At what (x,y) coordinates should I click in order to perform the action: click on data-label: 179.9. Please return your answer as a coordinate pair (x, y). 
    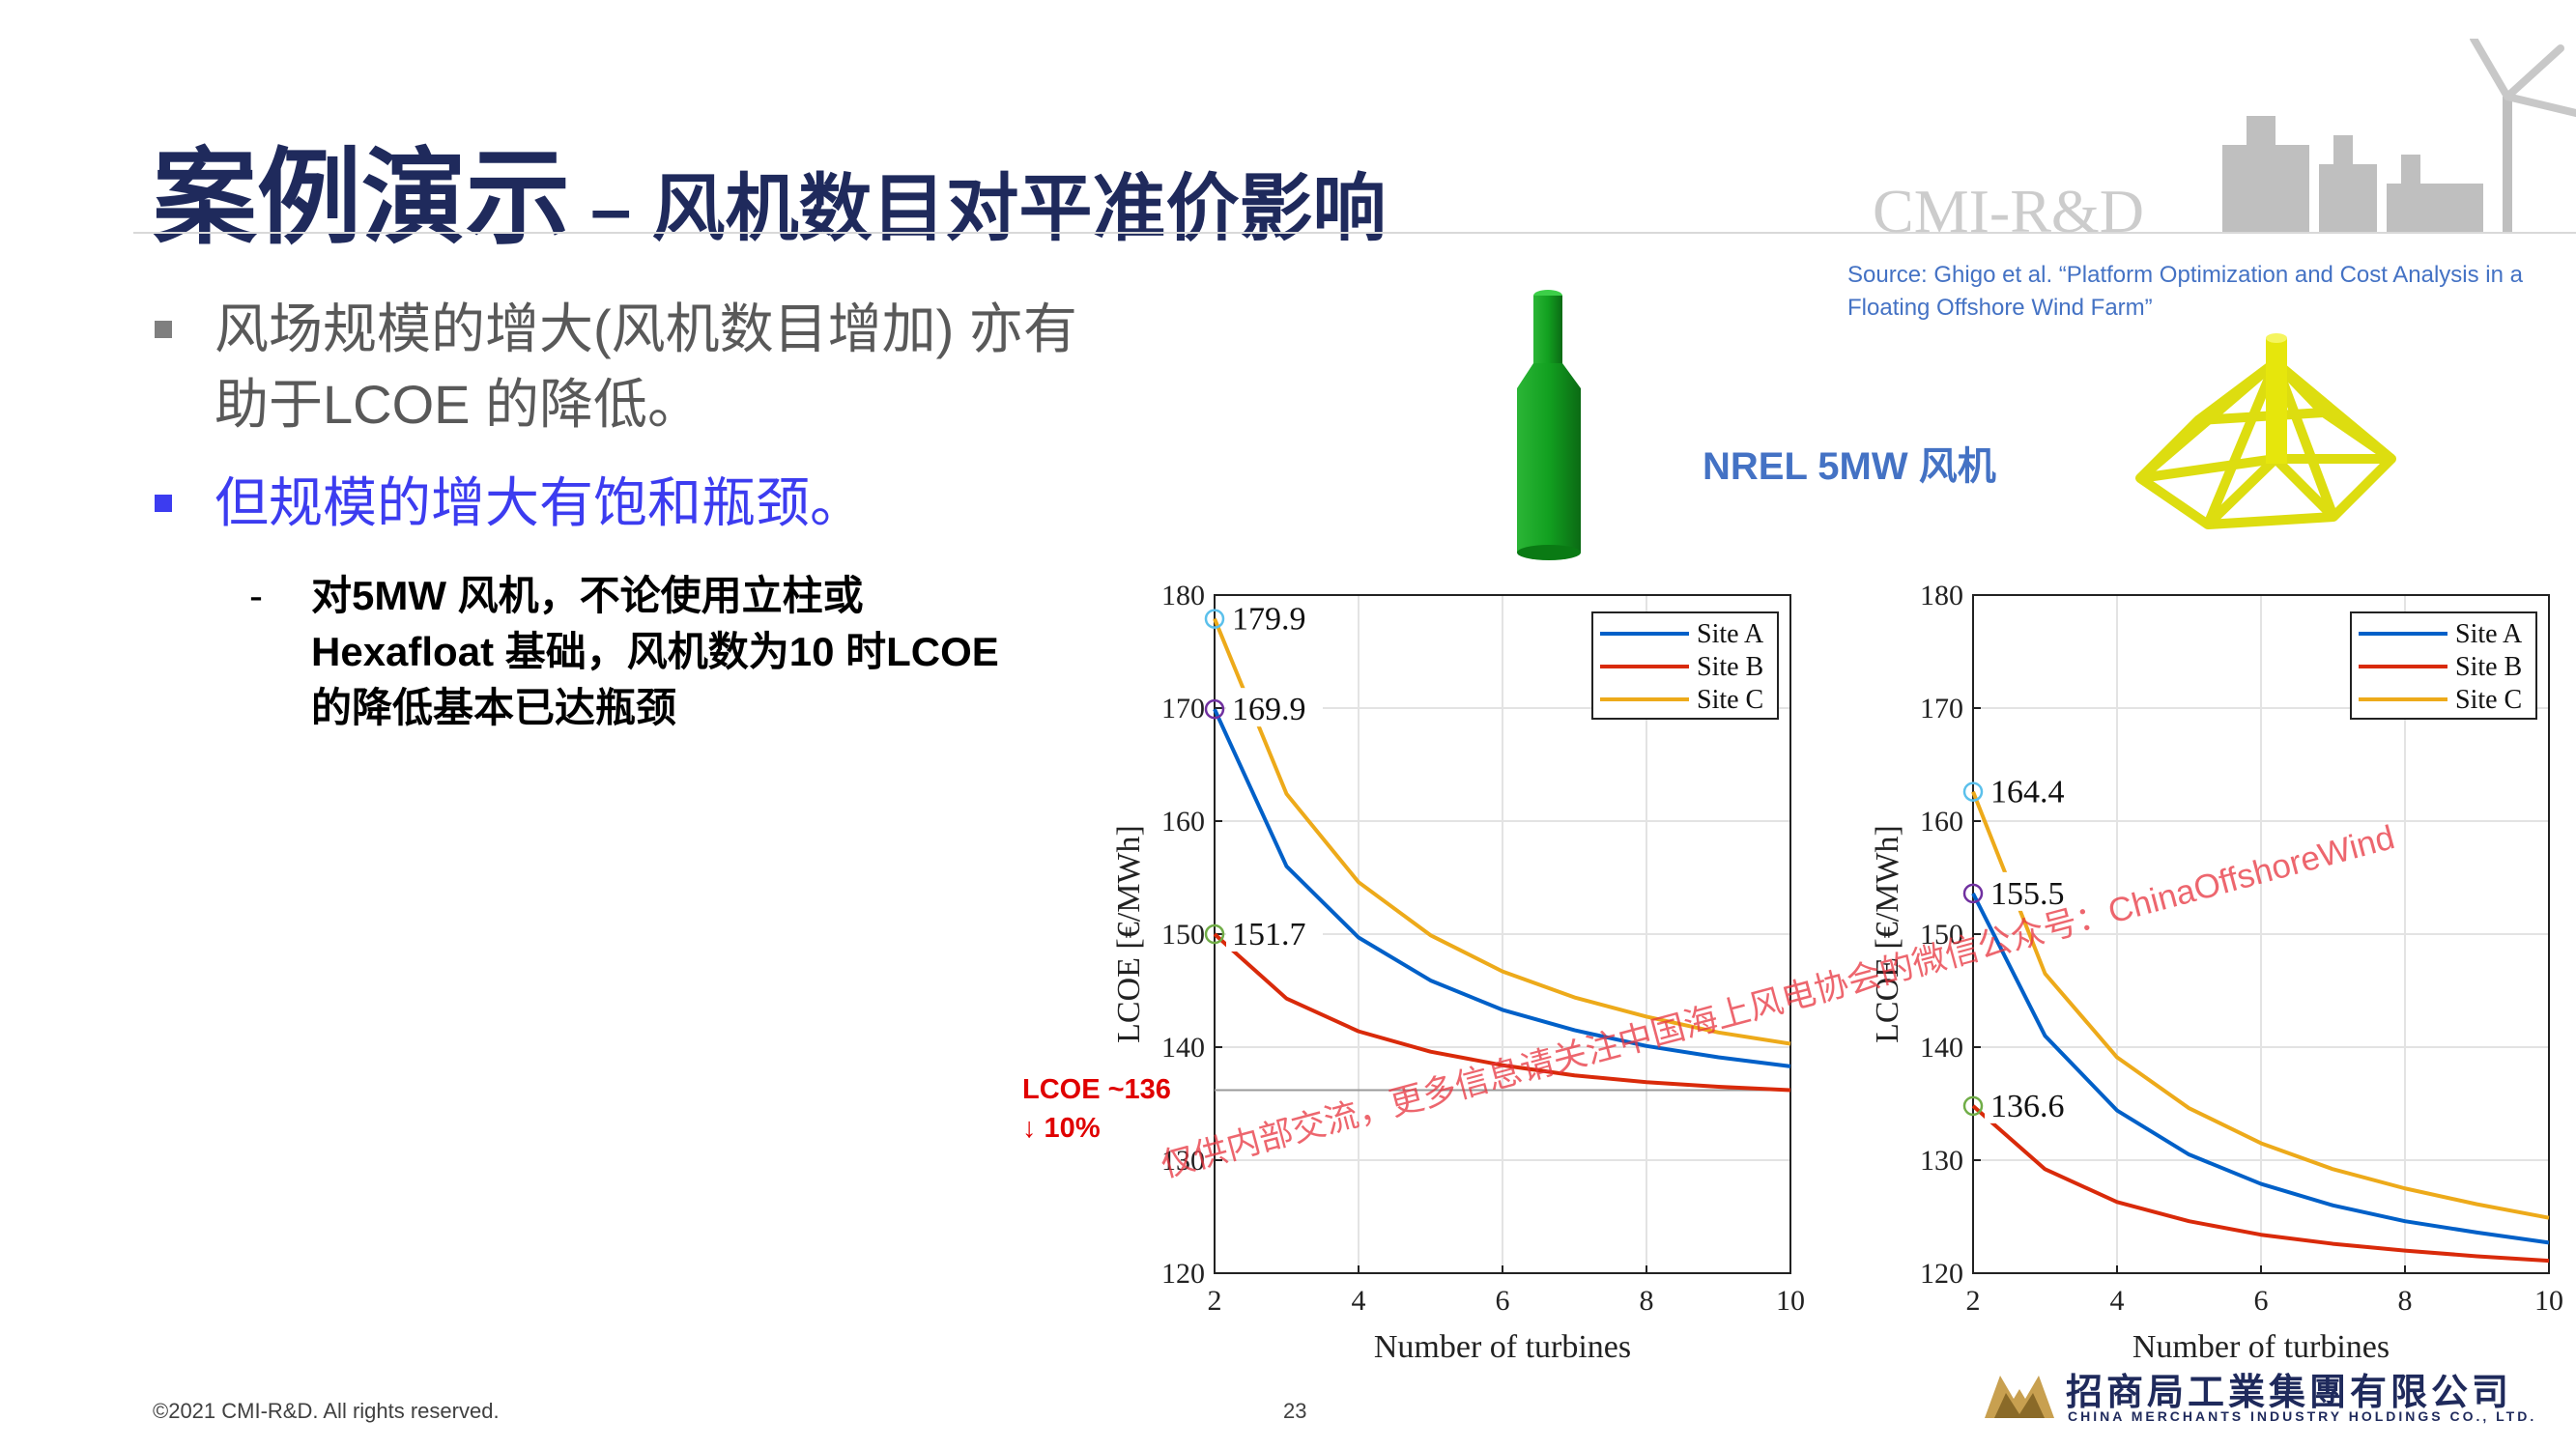
    Looking at the image, I should click on (1269, 620).